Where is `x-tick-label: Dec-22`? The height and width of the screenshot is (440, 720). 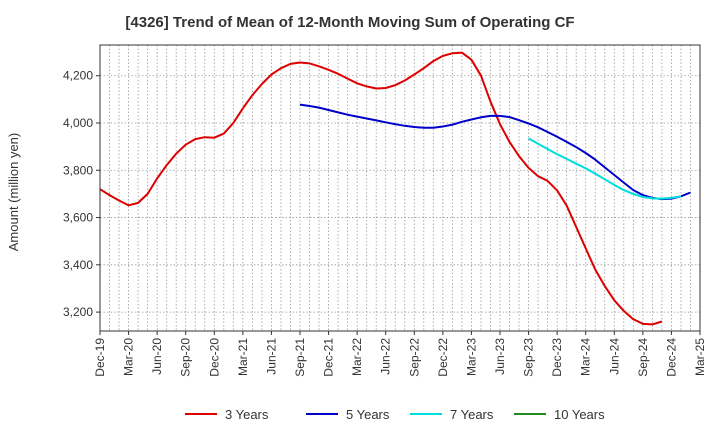 x-tick-label: Dec-22 is located at coordinates (443, 357).